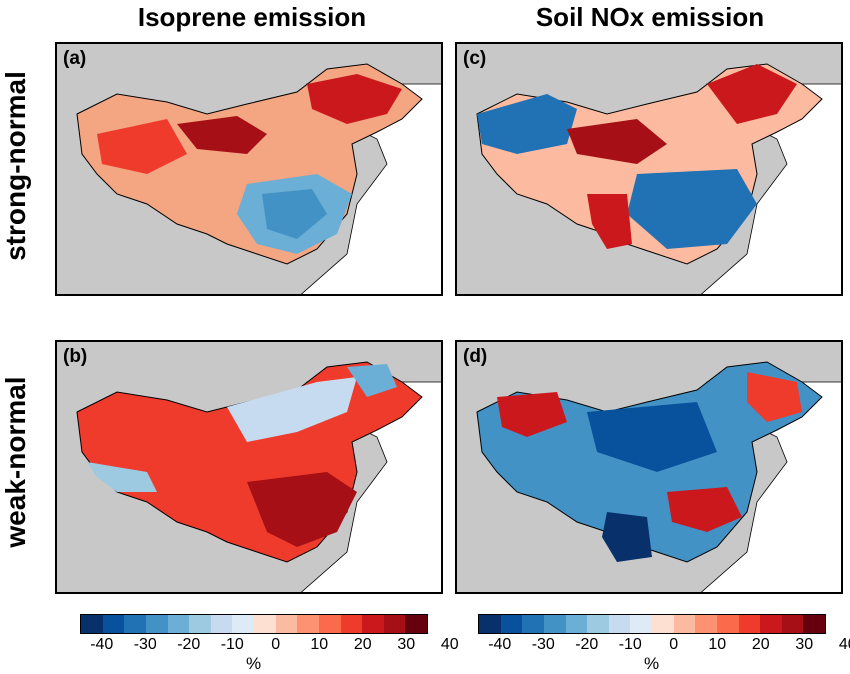 This screenshot has height=674, width=850. I want to click on cool-region-core, so click(294, 214).